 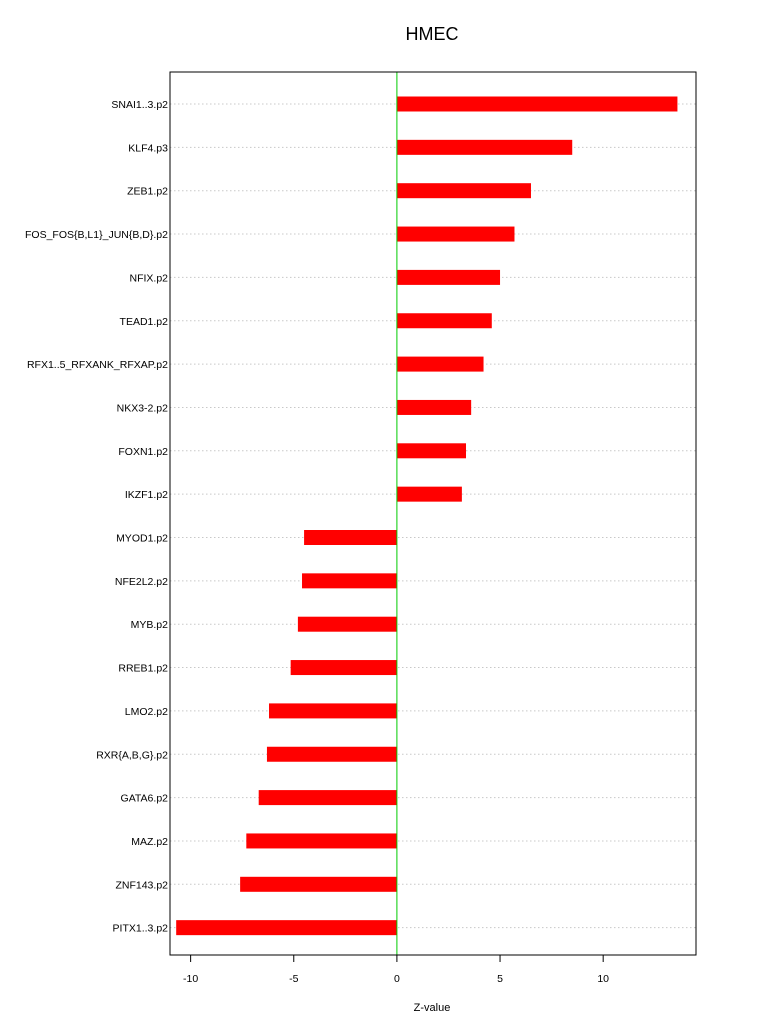 What do you see at coordinates (396, 969) in the screenshot?
I see `x-axis: -10 -5 0 5 10` at bounding box center [396, 969].